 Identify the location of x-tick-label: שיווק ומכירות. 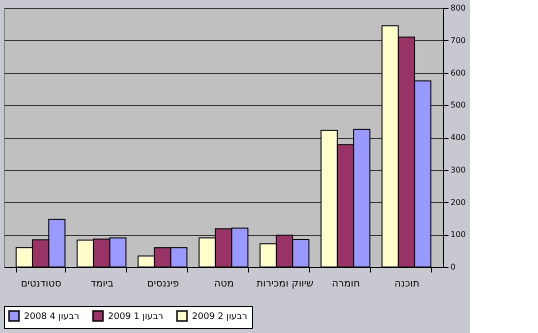
(285, 284).